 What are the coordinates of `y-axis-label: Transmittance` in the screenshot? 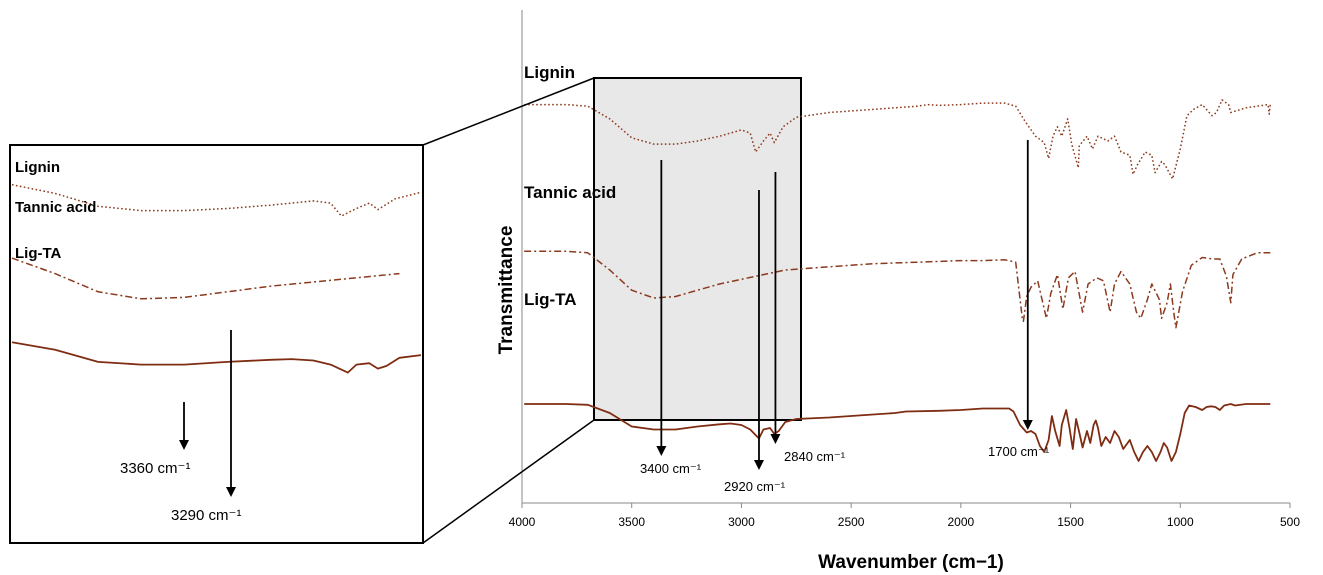 It's located at (506, 290).